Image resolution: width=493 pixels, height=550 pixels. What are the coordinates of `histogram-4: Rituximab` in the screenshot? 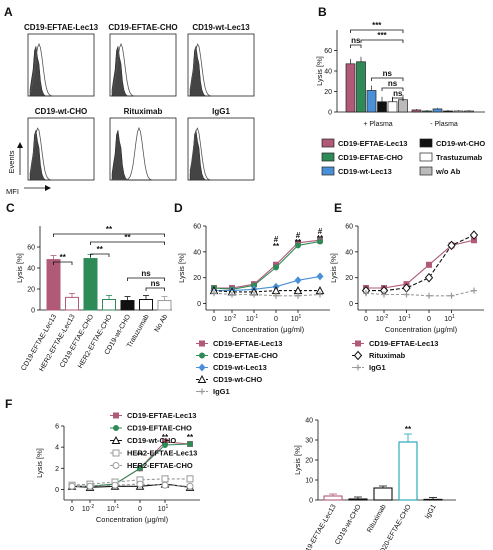 It's located at (143, 144).